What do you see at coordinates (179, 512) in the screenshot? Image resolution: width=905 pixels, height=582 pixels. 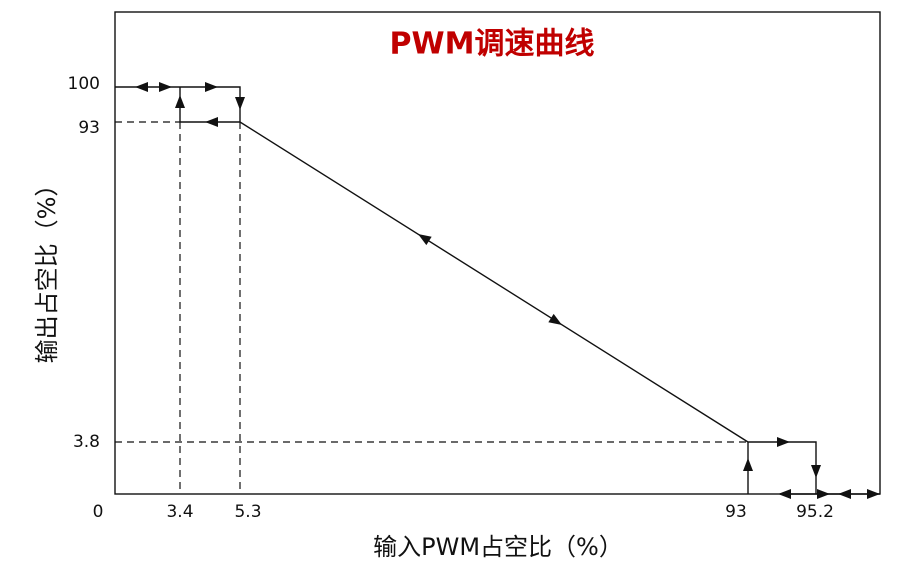 I see `x-tick-label: 3.4` at bounding box center [179, 512].